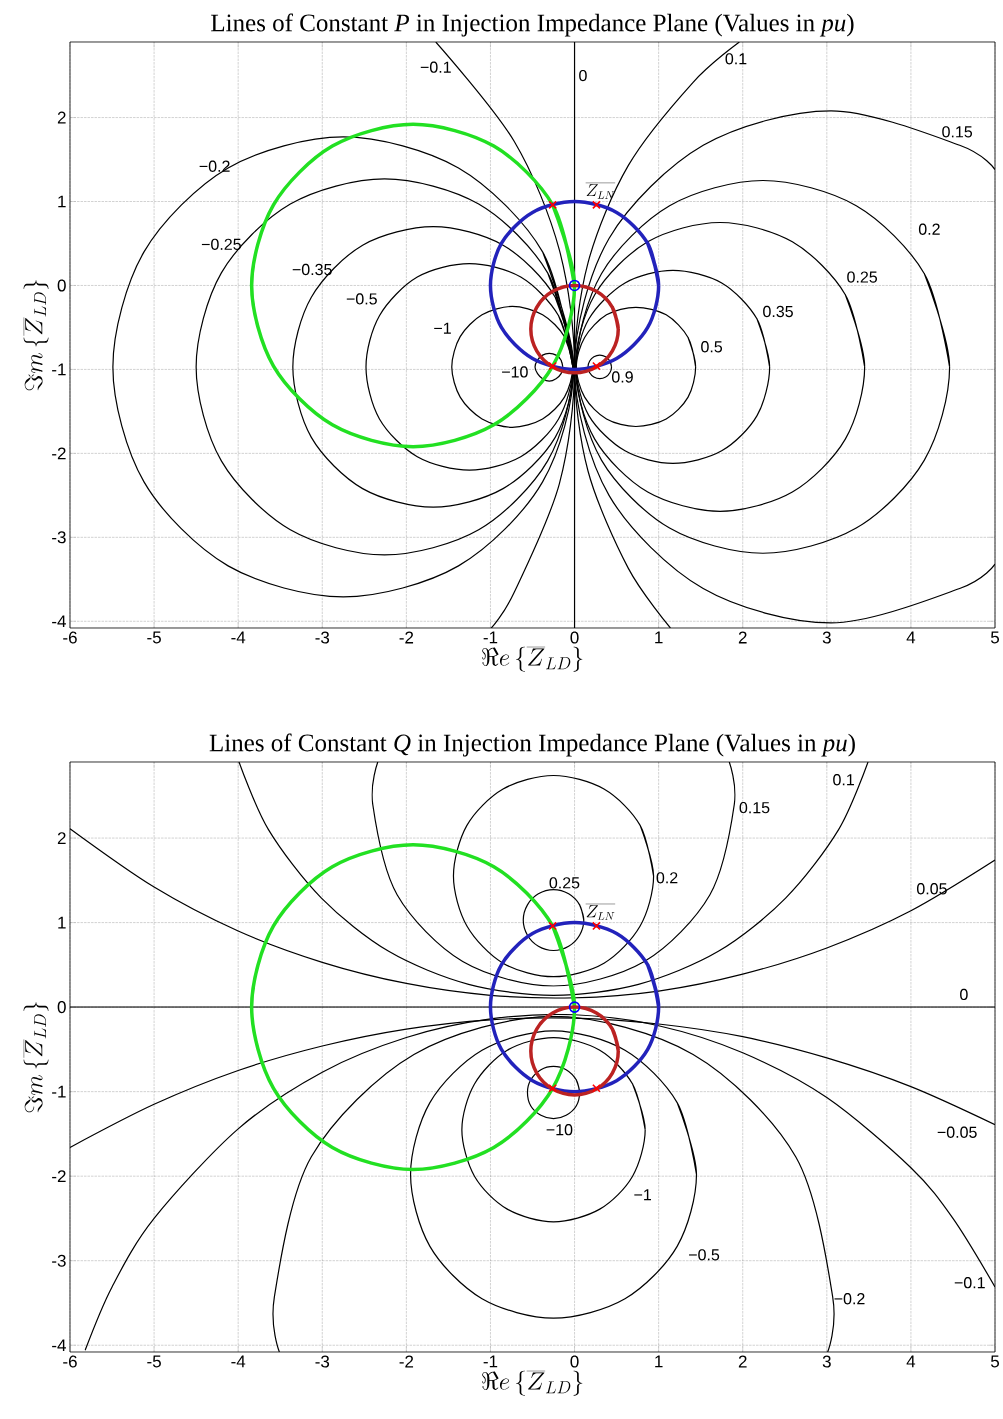 The width and height of the screenshot is (1003, 1419). Describe the element at coordinates (312, 269) in the screenshot. I see `series-label: −0.35` at that location.